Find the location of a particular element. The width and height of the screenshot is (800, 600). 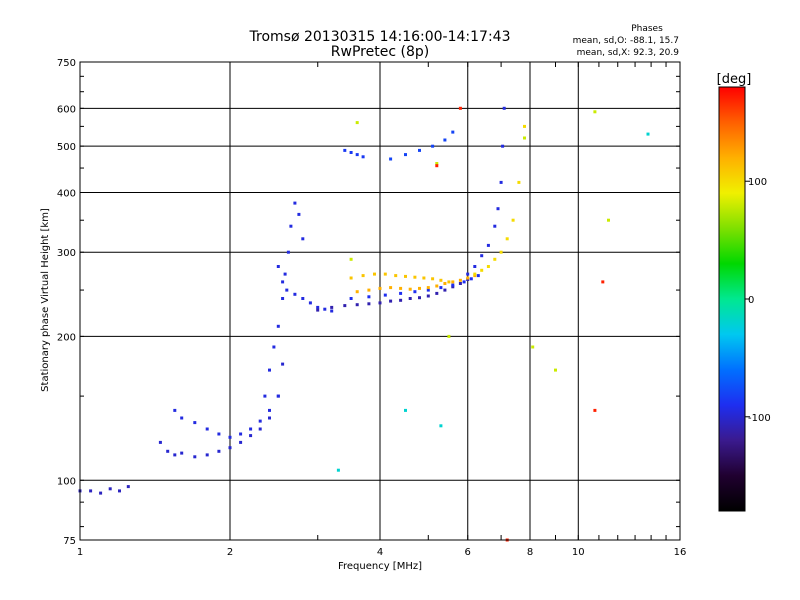

colorbar is located at coordinates (732, 299).